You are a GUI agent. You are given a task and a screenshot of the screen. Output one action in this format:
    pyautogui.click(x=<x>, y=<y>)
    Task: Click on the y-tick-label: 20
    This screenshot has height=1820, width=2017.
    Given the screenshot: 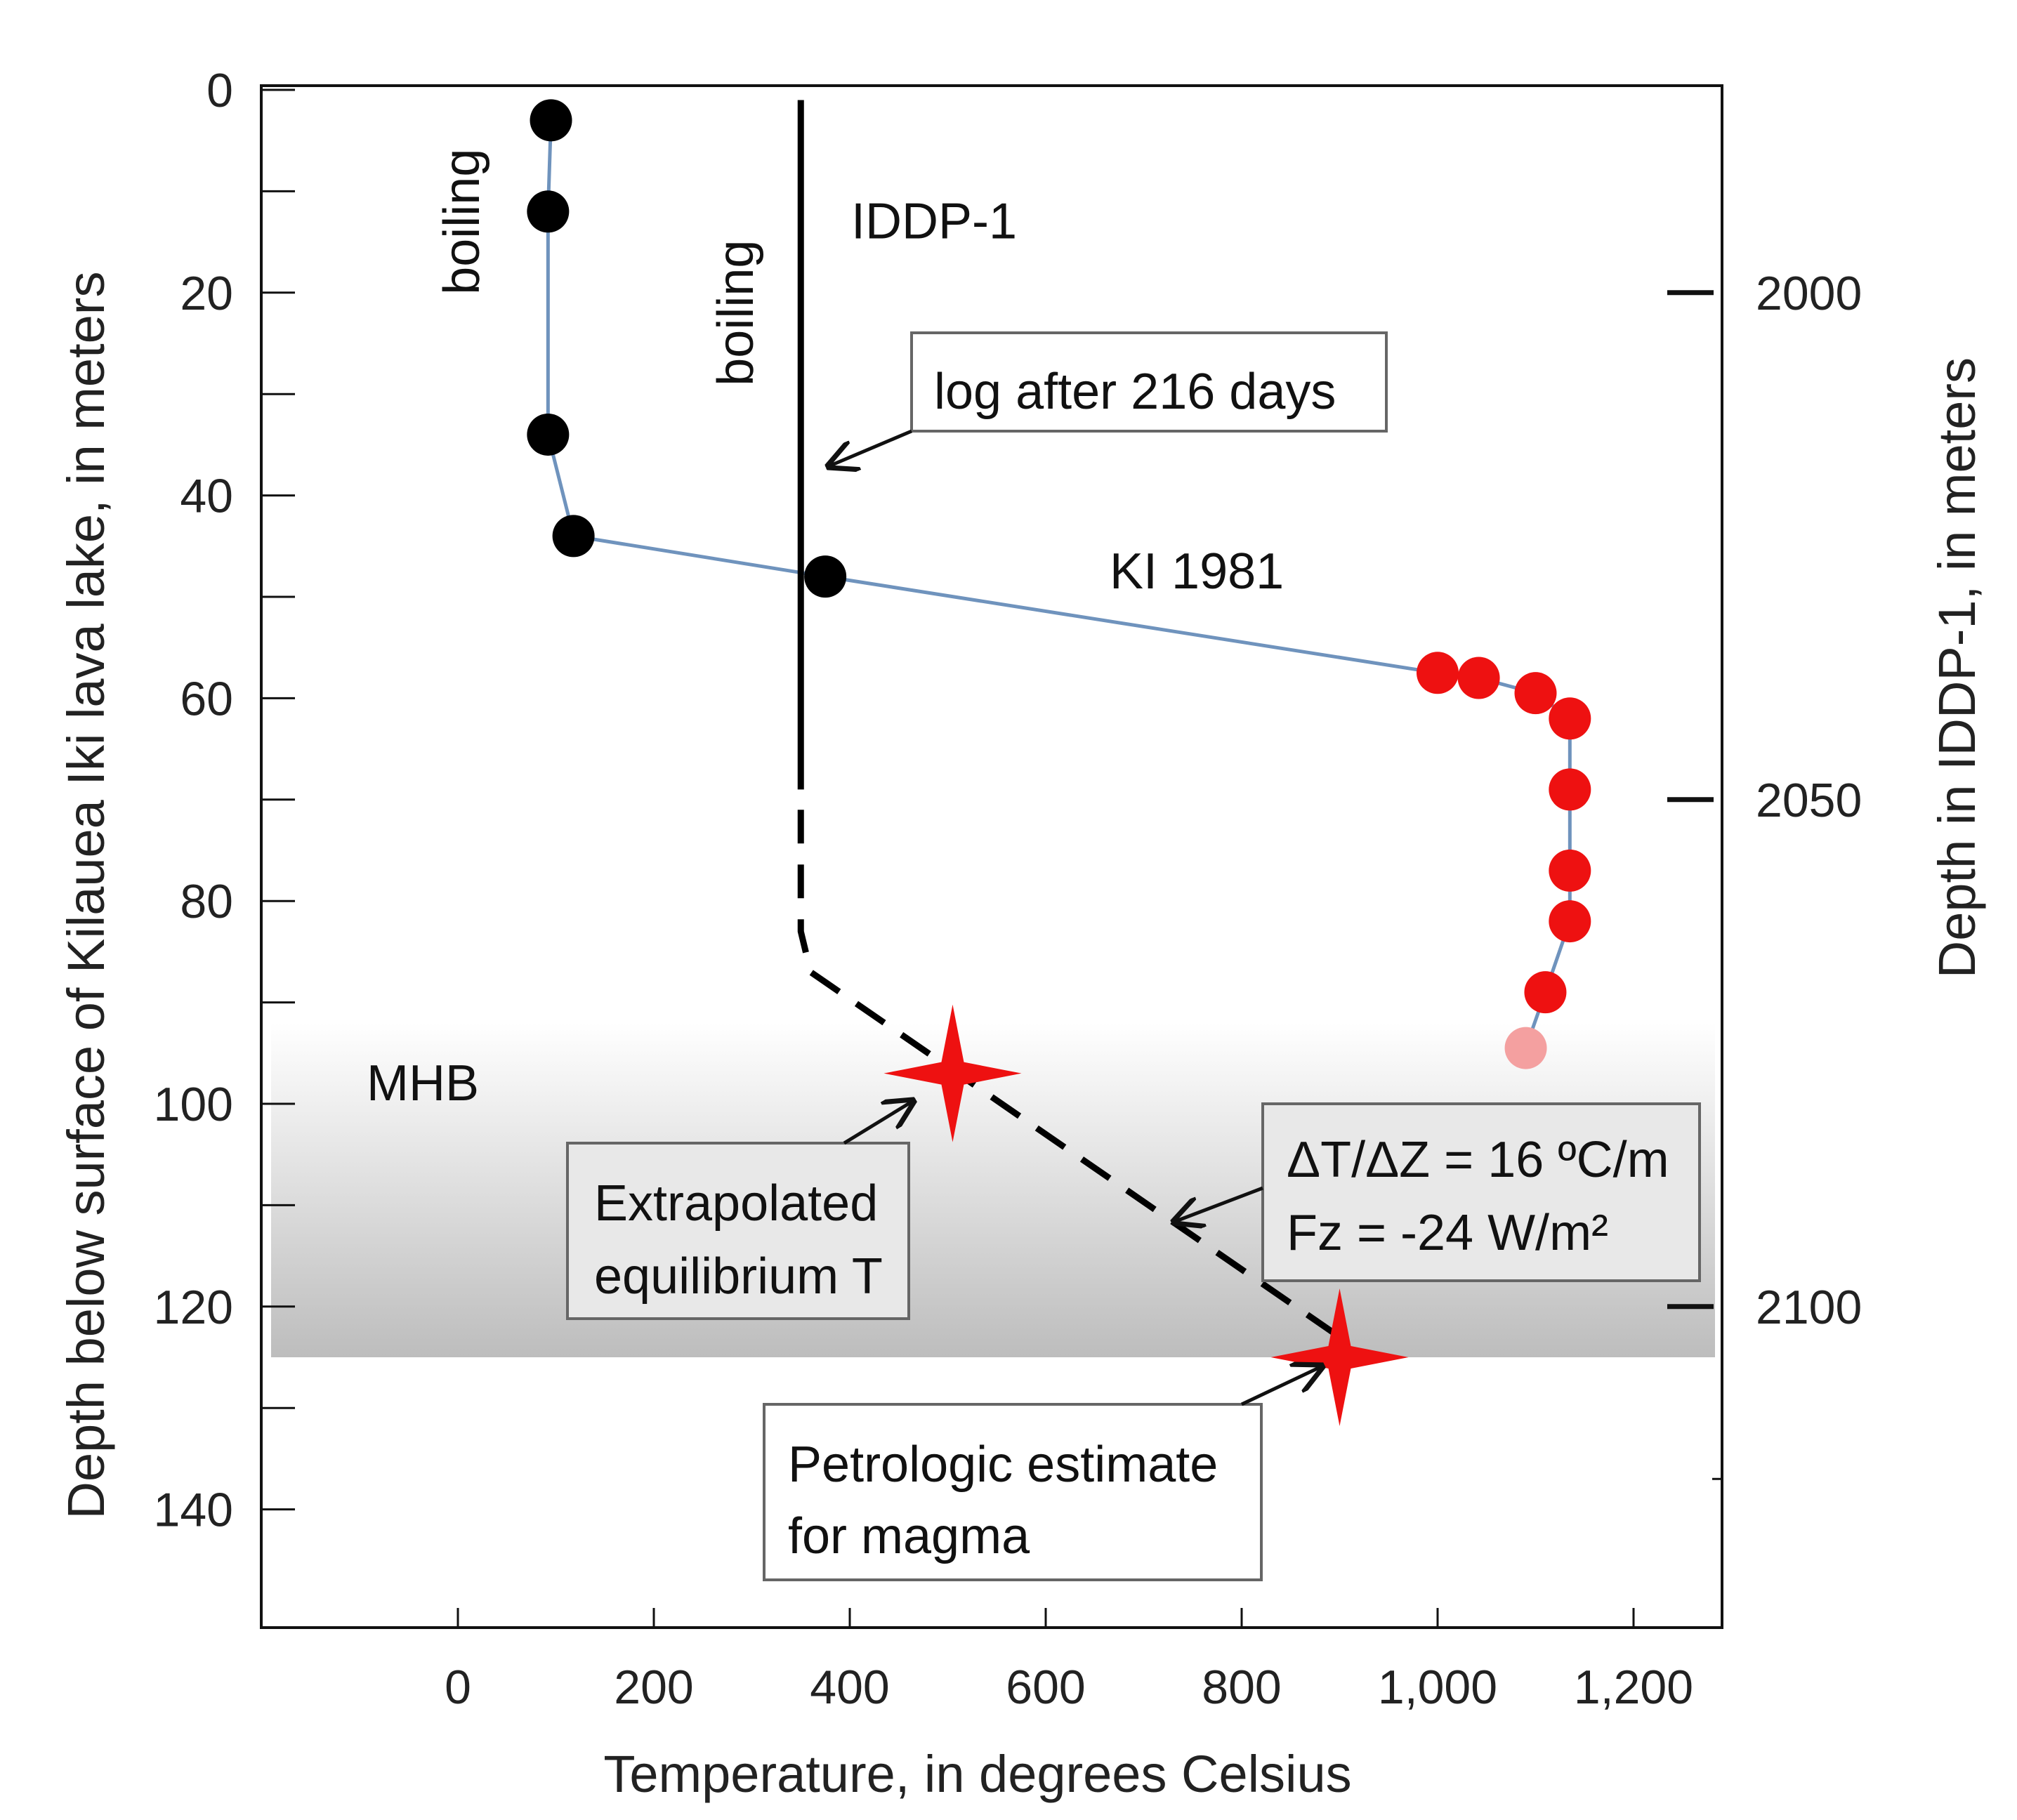 What is the action you would take?
    pyautogui.click(x=207, y=293)
    